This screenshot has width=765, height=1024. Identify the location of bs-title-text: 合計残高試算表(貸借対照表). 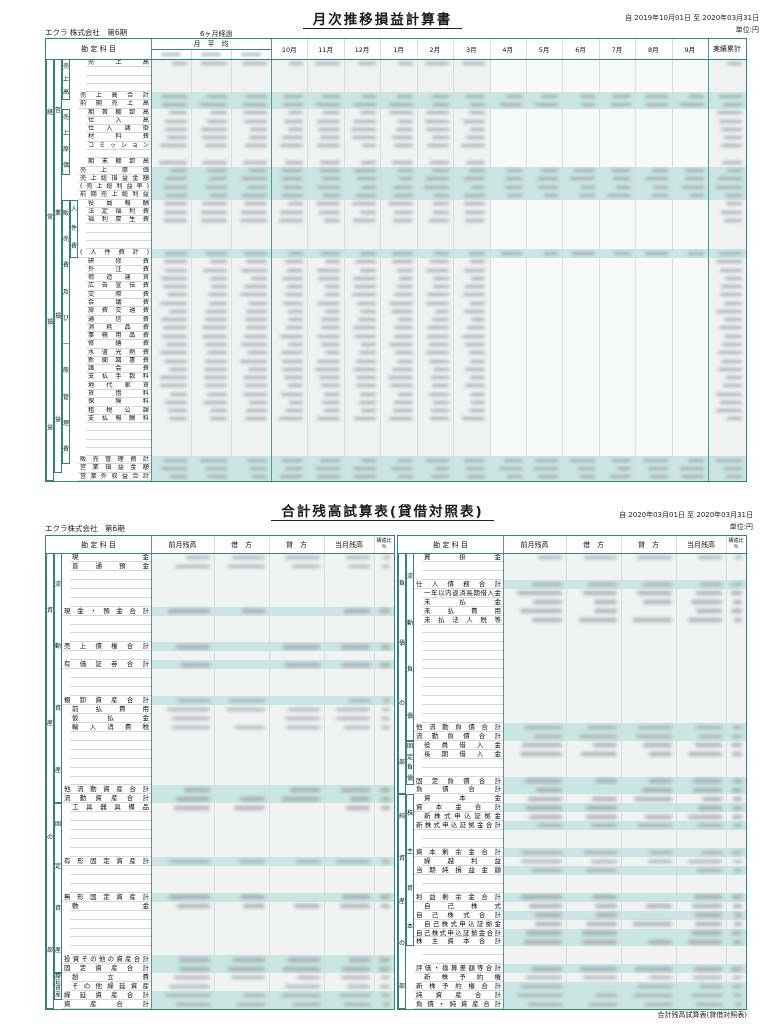
(382, 512).